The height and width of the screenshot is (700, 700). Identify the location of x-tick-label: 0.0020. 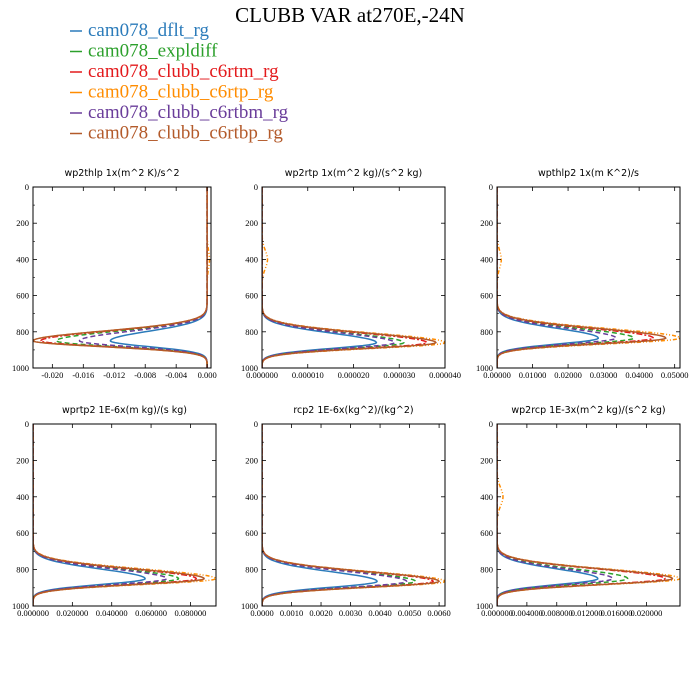
(320, 613).